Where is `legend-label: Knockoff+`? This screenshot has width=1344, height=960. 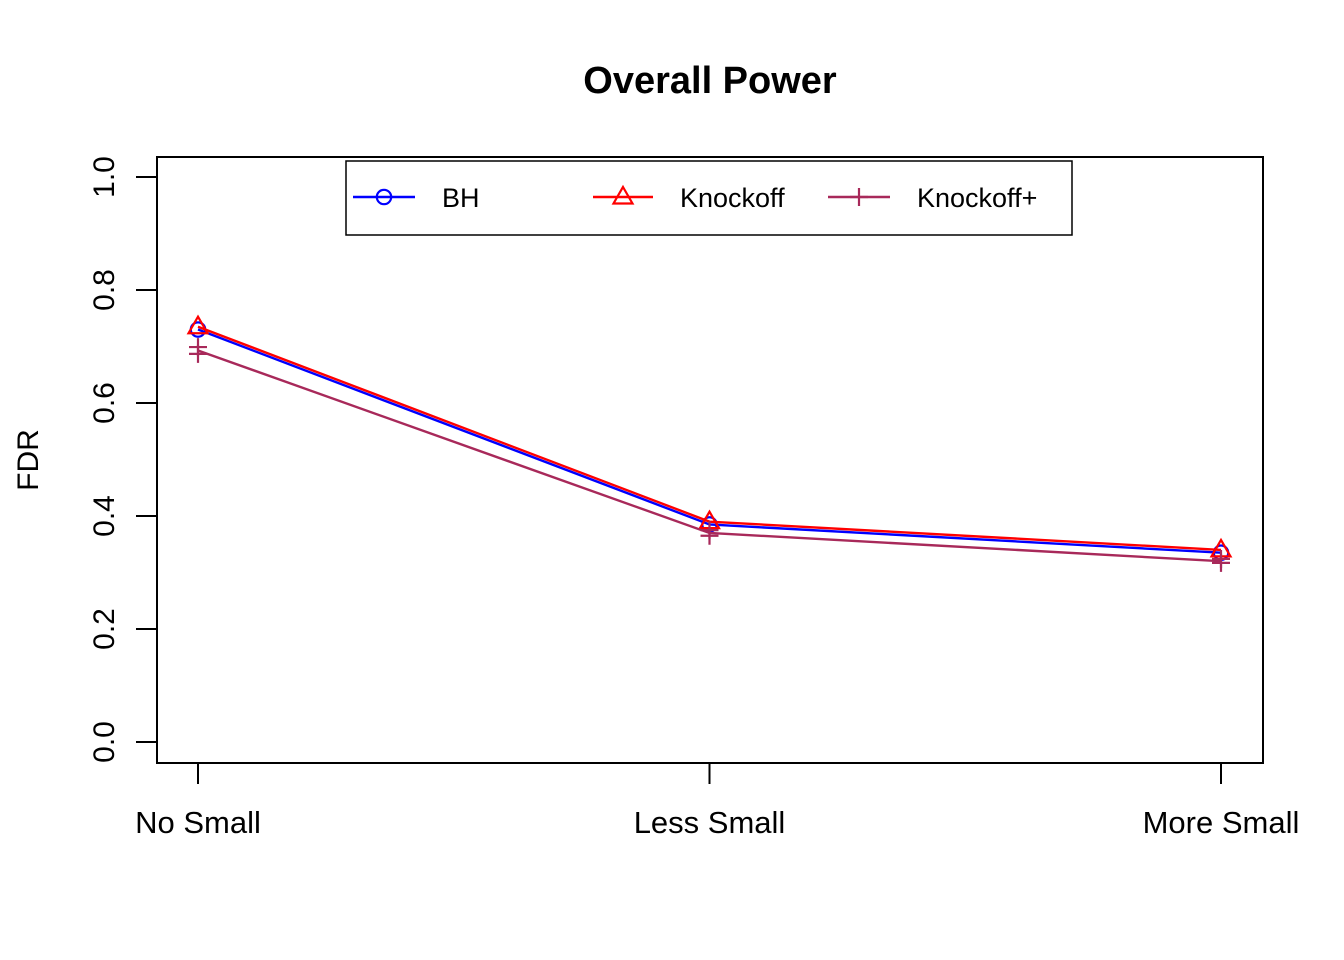 legend-label: Knockoff+ is located at coordinates (977, 198).